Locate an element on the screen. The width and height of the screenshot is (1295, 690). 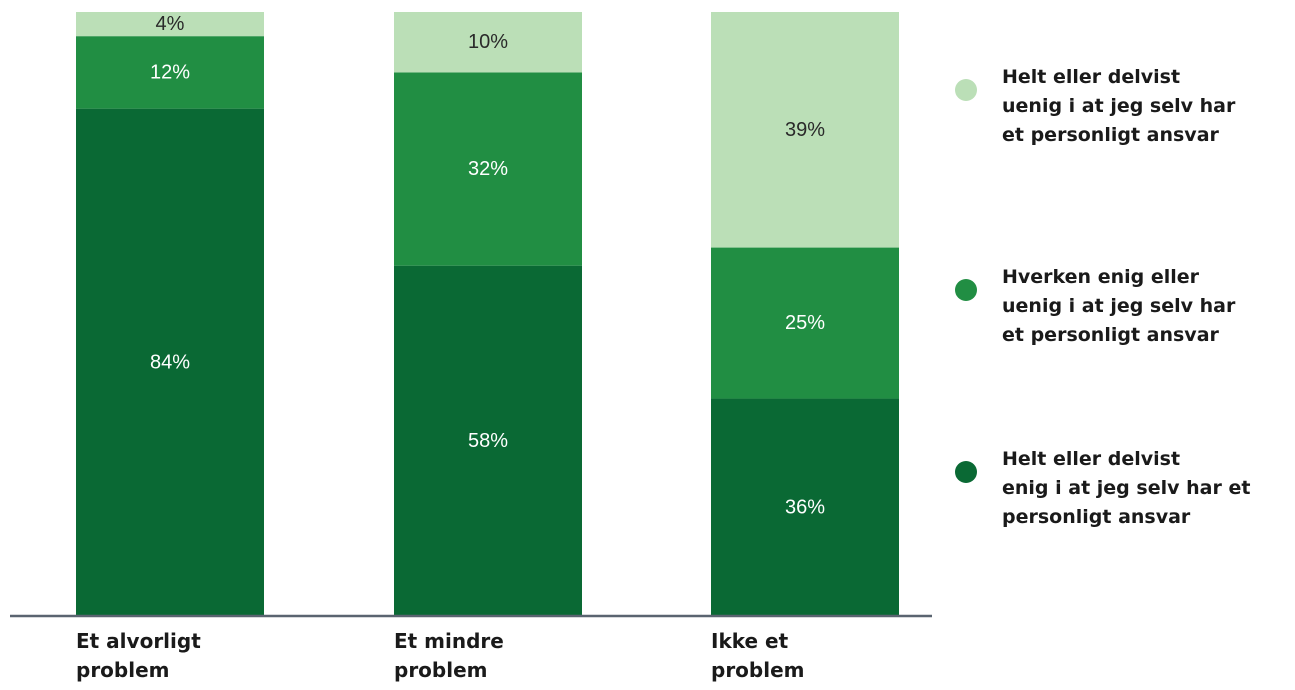
data-label-3-3: 39% is located at coordinates (805, 130).